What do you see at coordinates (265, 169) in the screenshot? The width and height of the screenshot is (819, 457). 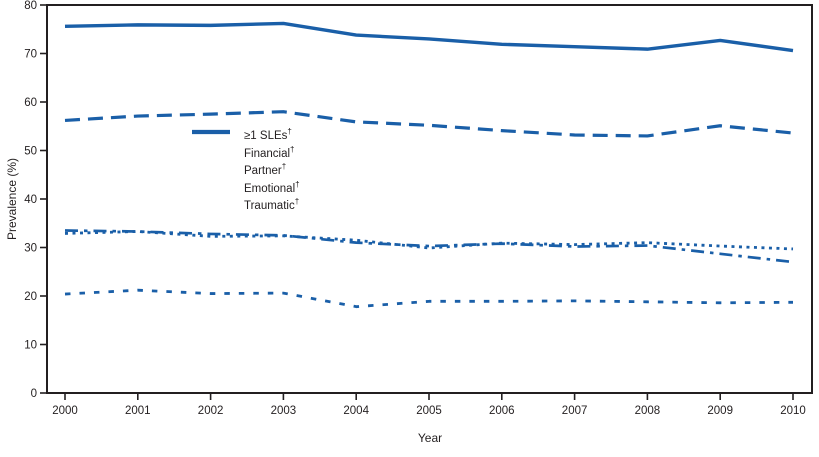 I see `legend-label: Partner†` at bounding box center [265, 169].